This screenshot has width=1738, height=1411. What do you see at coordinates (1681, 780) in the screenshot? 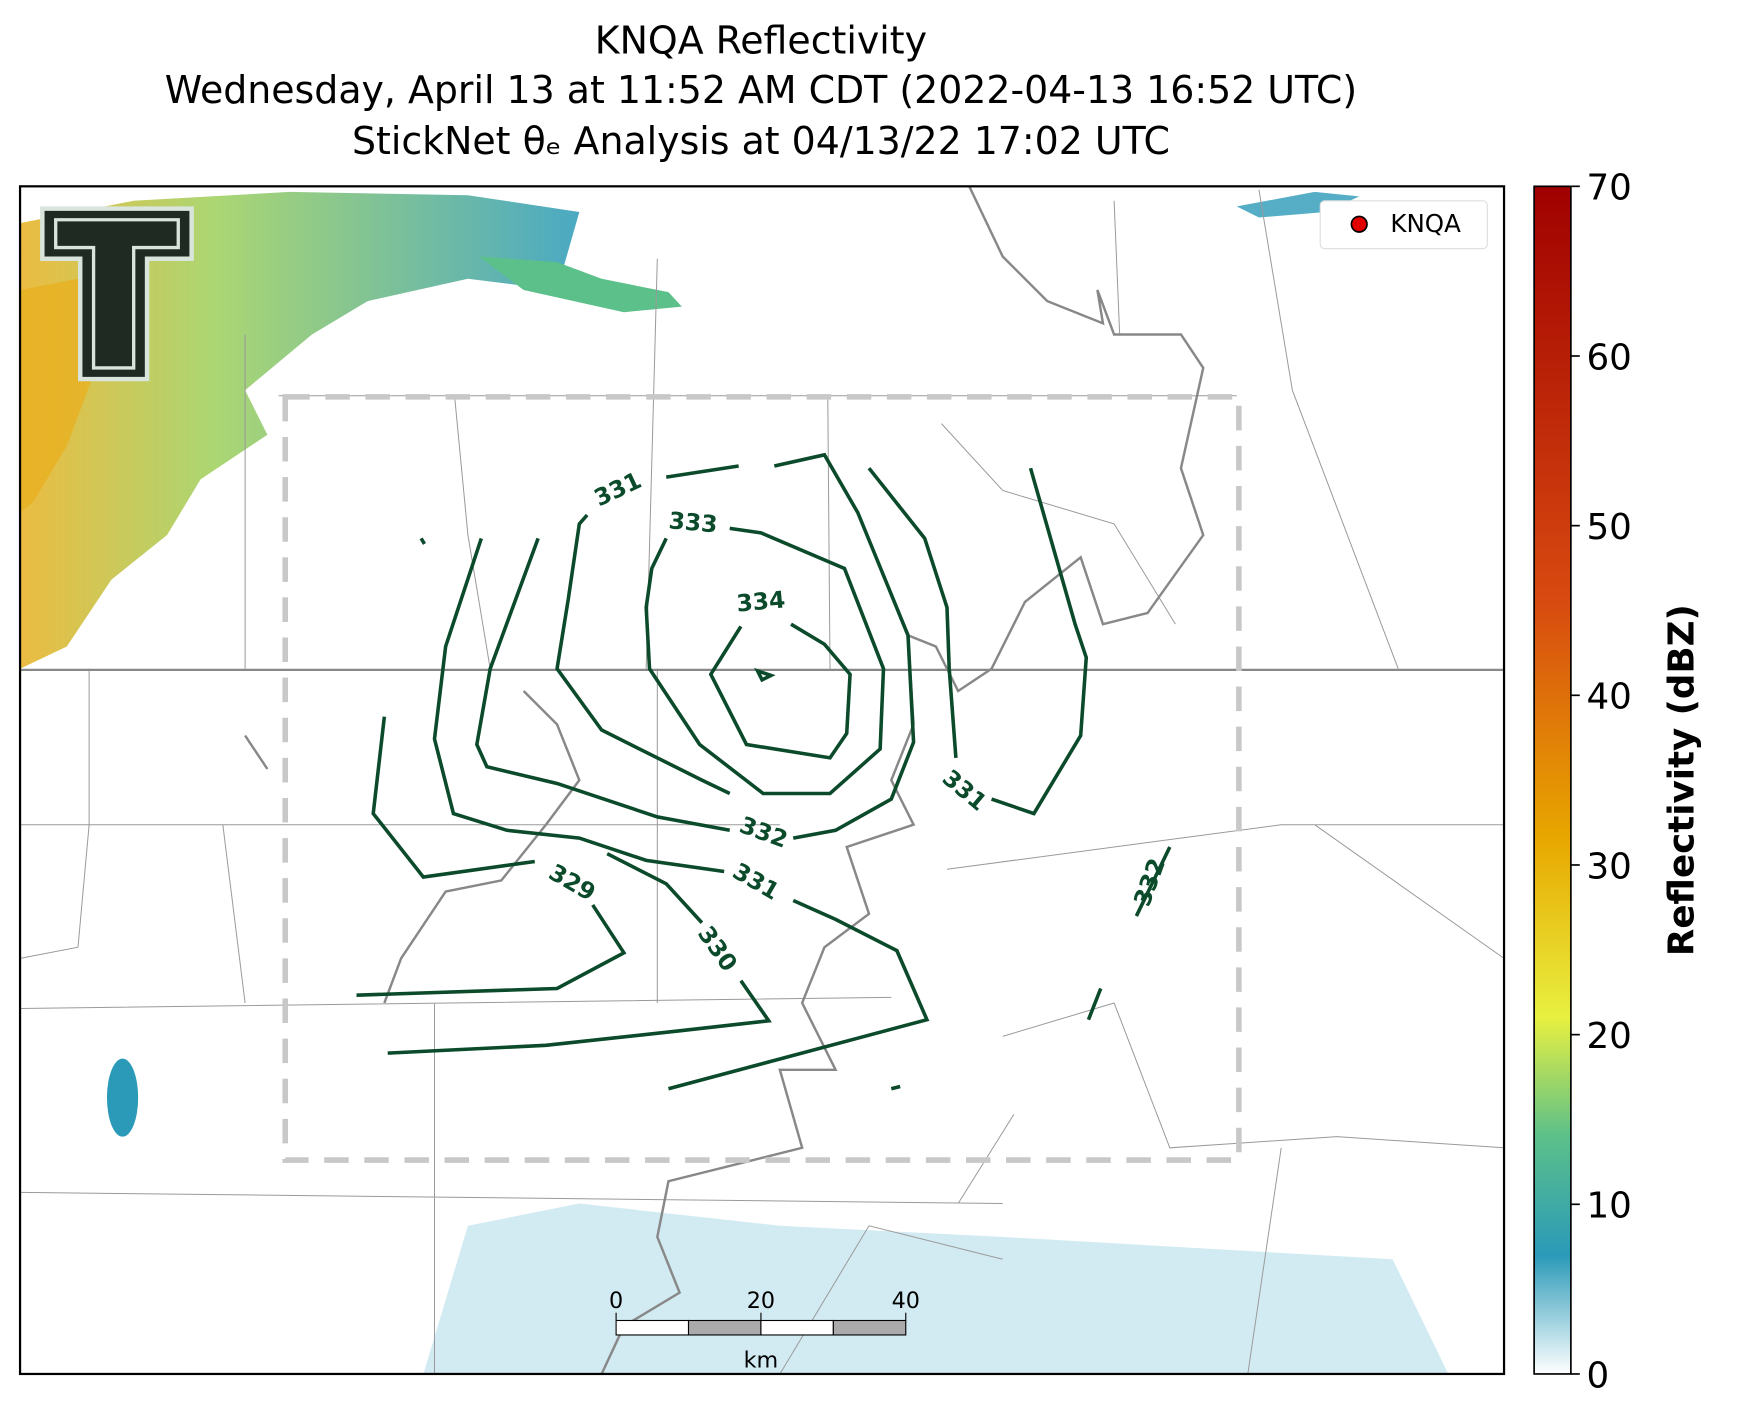
I see `colorbar-label: Reflectivity (dBZ)` at bounding box center [1681, 780].